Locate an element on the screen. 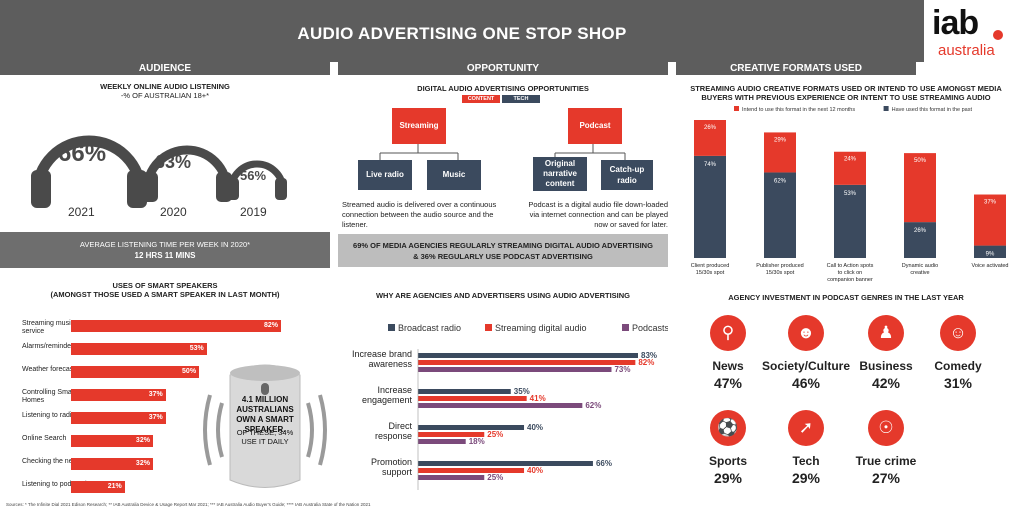  people-icon: ☻ is located at coordinates (806, 333).